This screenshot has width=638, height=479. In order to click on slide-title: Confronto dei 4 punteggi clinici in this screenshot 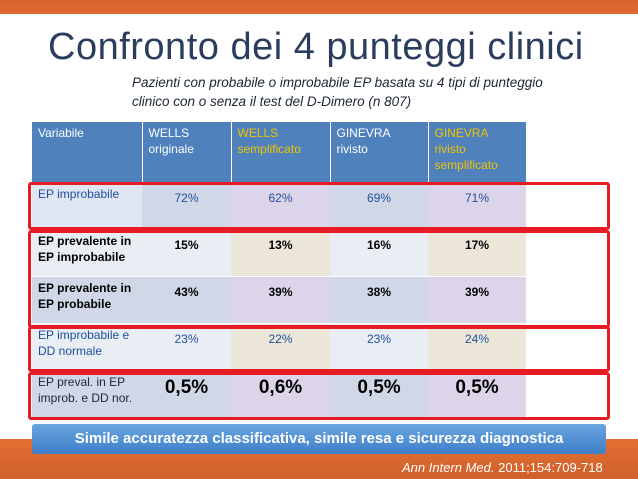, I will do `click(316, 47)`.